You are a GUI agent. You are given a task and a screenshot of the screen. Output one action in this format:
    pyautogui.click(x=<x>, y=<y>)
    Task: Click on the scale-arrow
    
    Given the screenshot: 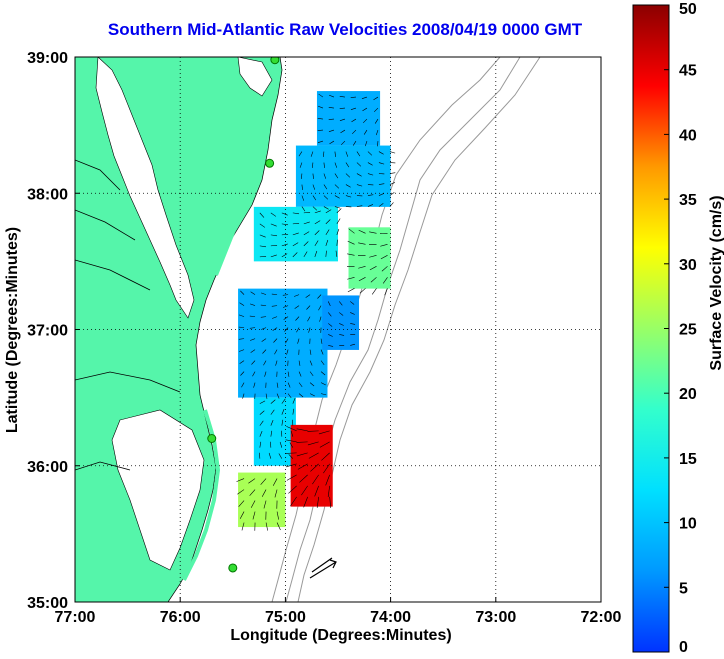 What is the action you would take?
    pyautogui.click(x=323, y=568)
    